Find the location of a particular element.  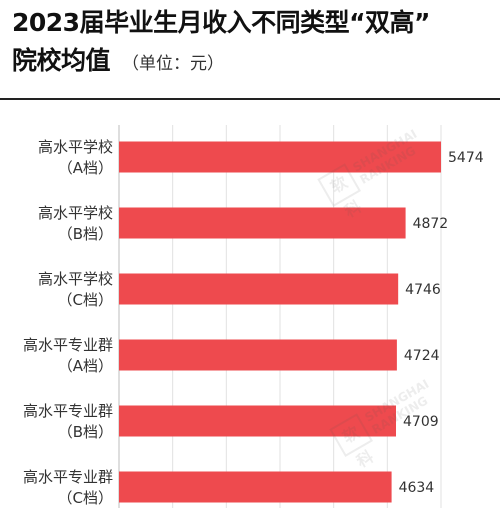

bar-value-label: 4724 is located at coordinates (422, 356).